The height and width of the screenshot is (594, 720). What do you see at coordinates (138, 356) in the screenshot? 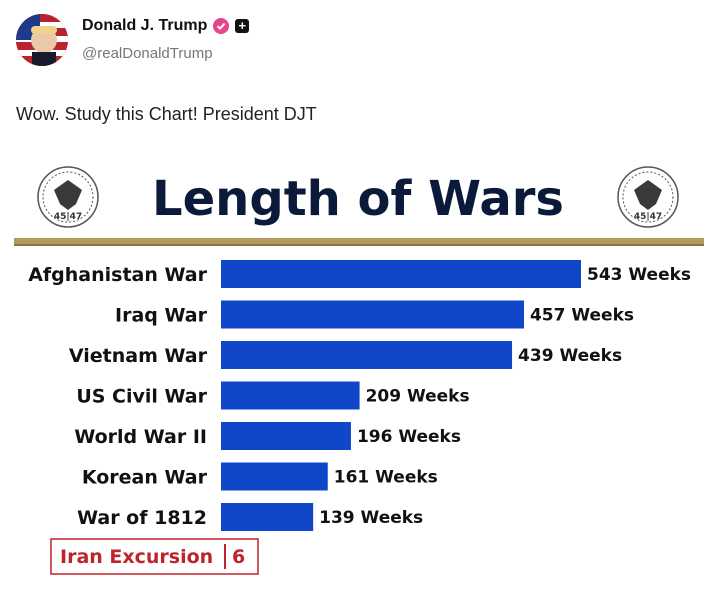
I see `category-label: Vietnam War` at bounding box center [138, 356].